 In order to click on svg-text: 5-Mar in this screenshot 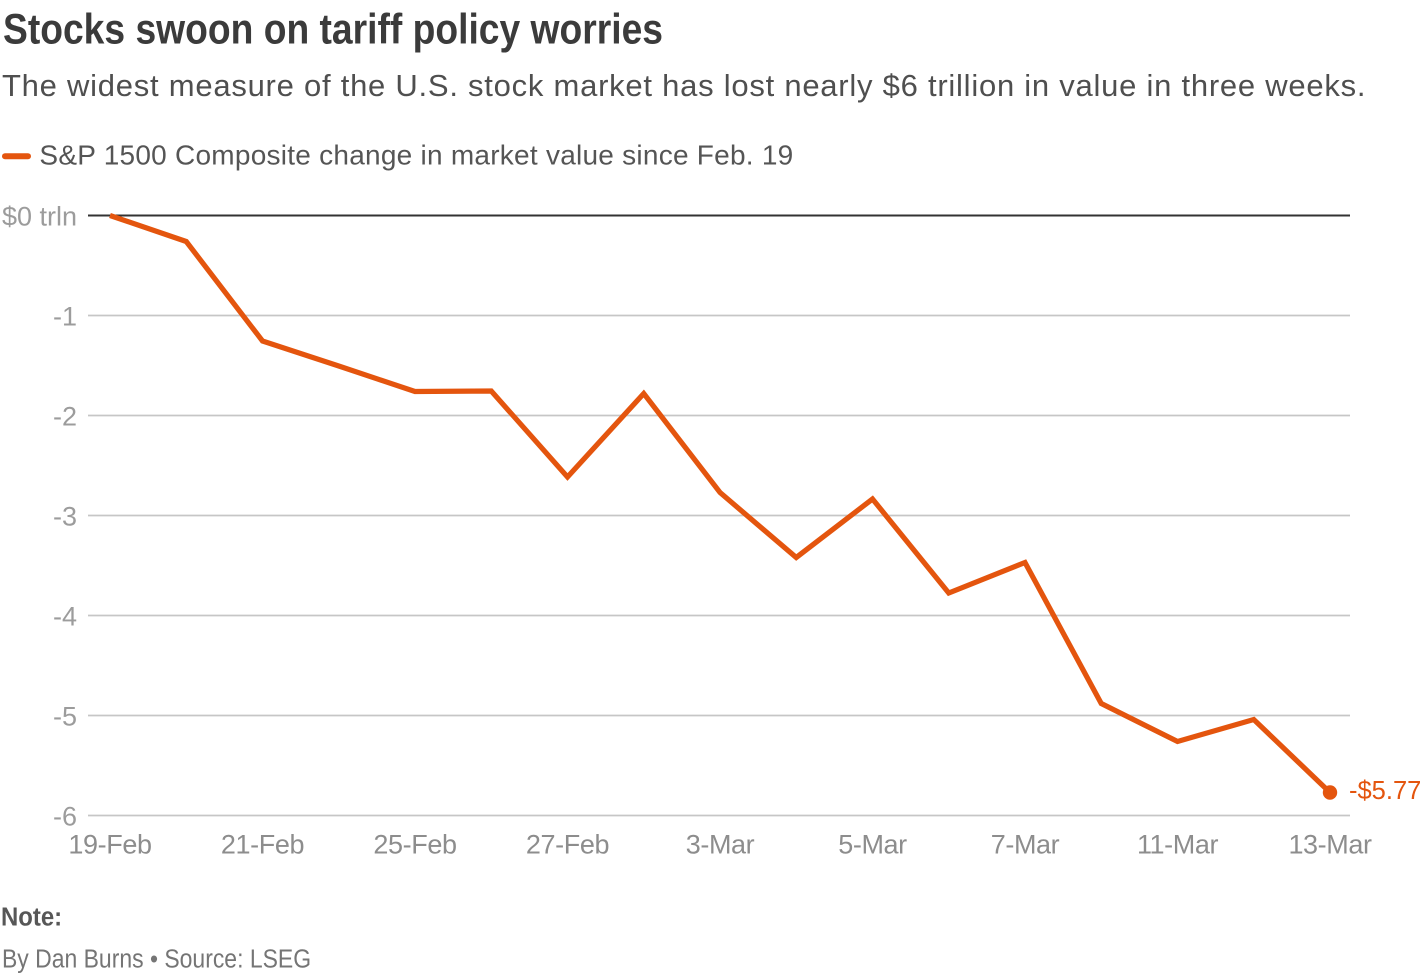, I will do `click(872, 845)`.